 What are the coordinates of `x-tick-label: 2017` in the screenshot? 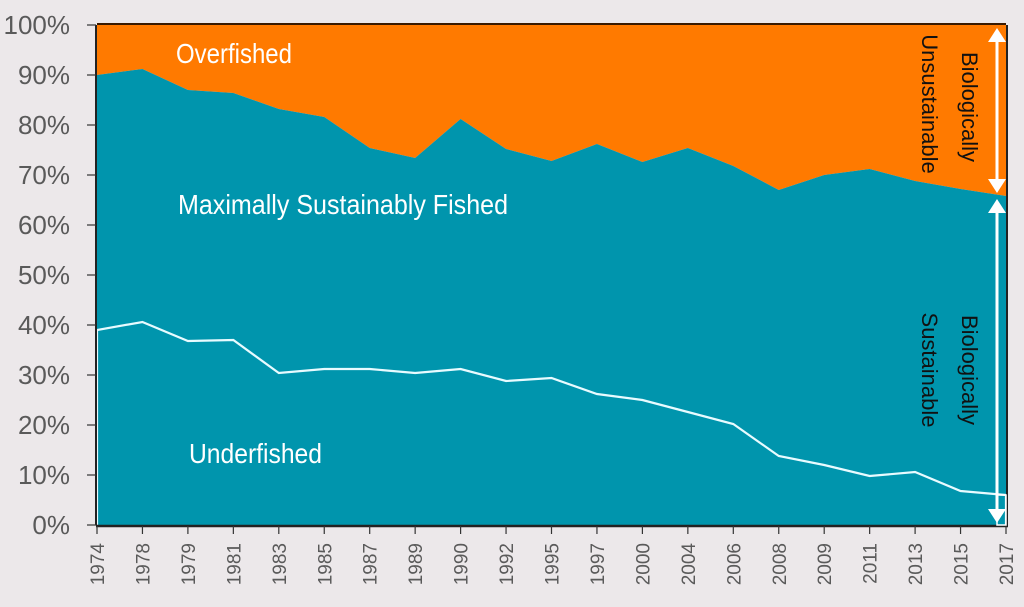 It's located at (1007, 564).